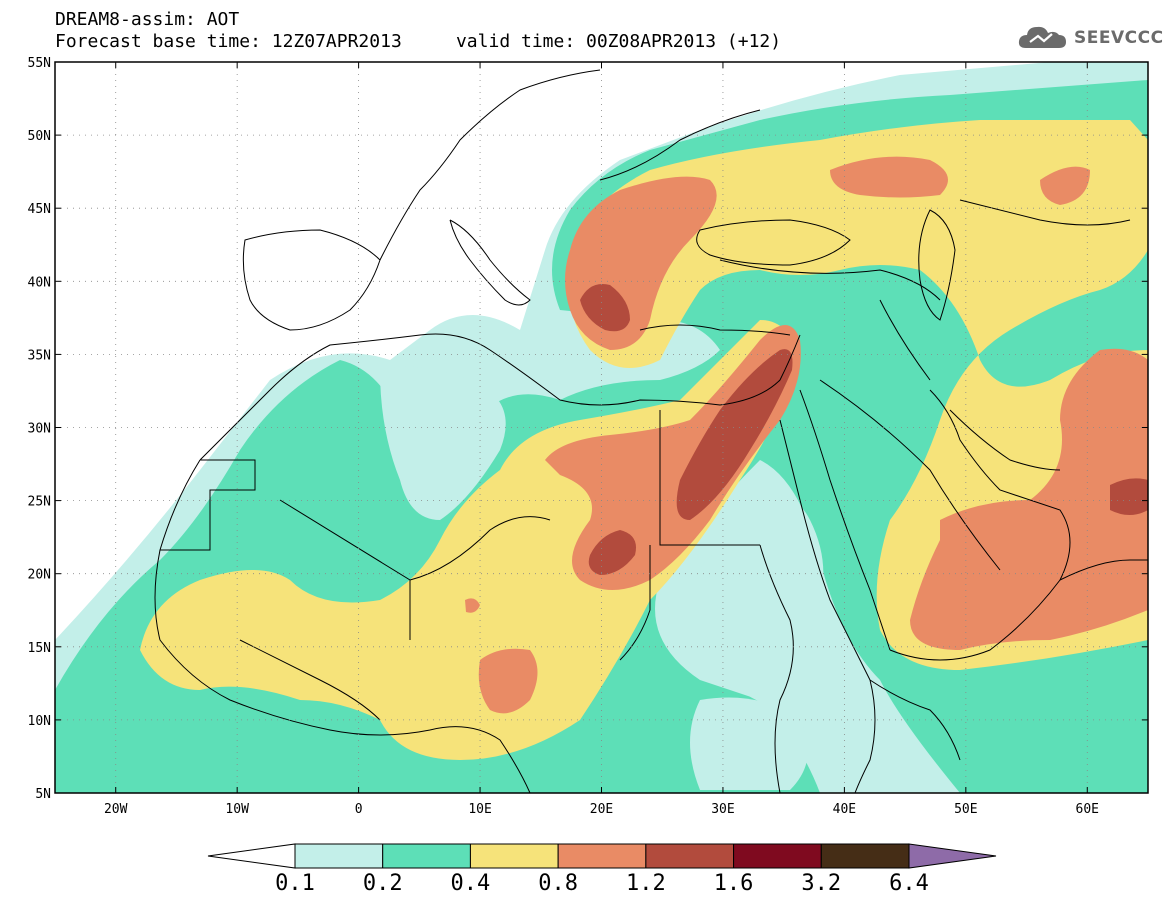 This screenshot has height=905, width=1165. What do you see at coordinates (39, 429) in the screenshot?
I see `lat-tick-label: 30N` at bounding box center [39, 429].